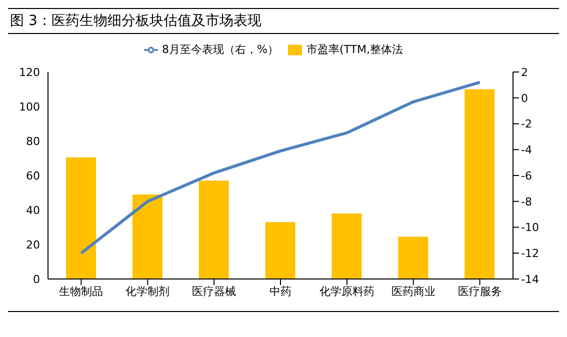 The width and height of the screenshot is (567, 337). I want to click on y2-tick-label: -4, so click(526, 150).